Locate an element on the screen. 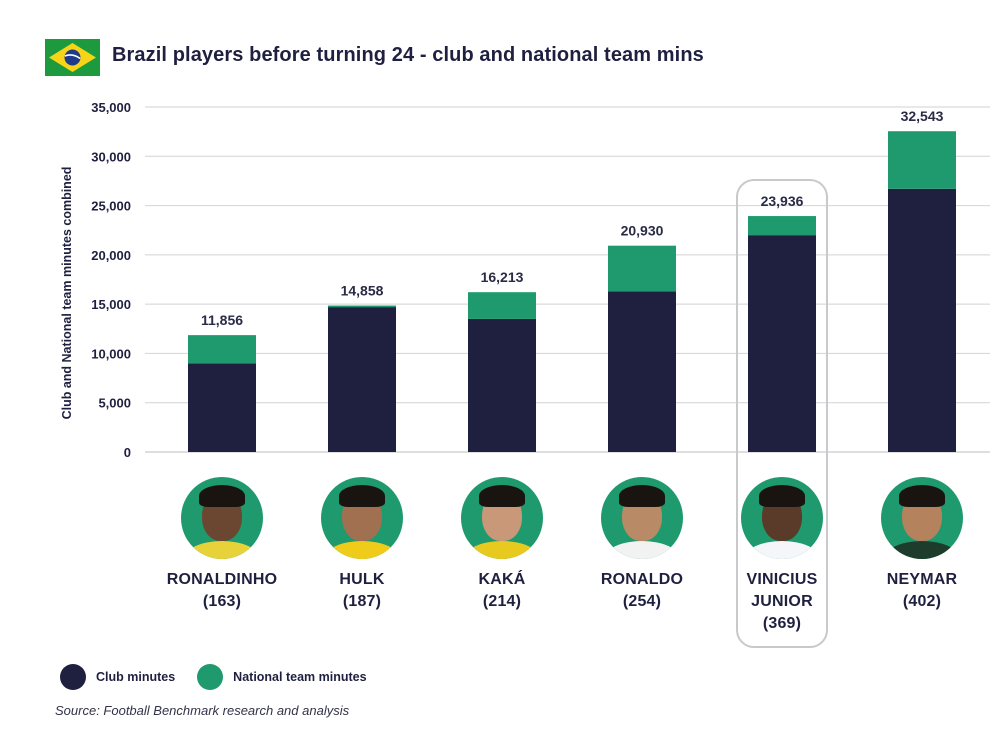 This screenshot has height=748, width=1007. player-name-line: (214) is located at coordinates (502, 601).